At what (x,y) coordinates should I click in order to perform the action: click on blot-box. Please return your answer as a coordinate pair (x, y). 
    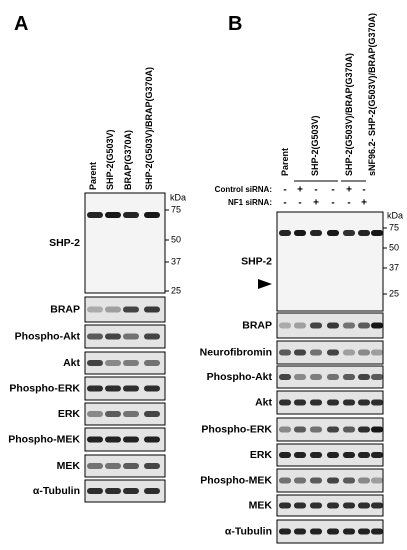
    Looking at the image, I should click on (330, 261).